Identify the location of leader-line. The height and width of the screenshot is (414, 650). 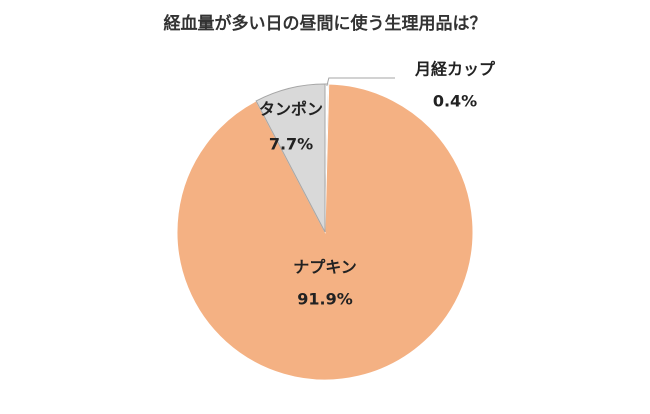
(360, 82).